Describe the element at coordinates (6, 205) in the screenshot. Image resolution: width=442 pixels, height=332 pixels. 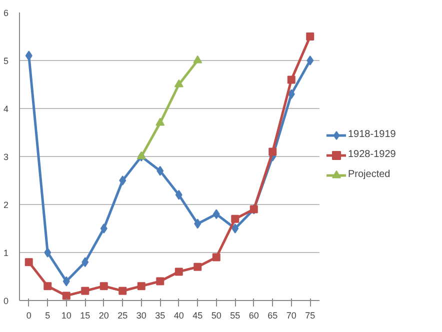
I see `y-tick-label: 2` at that location.